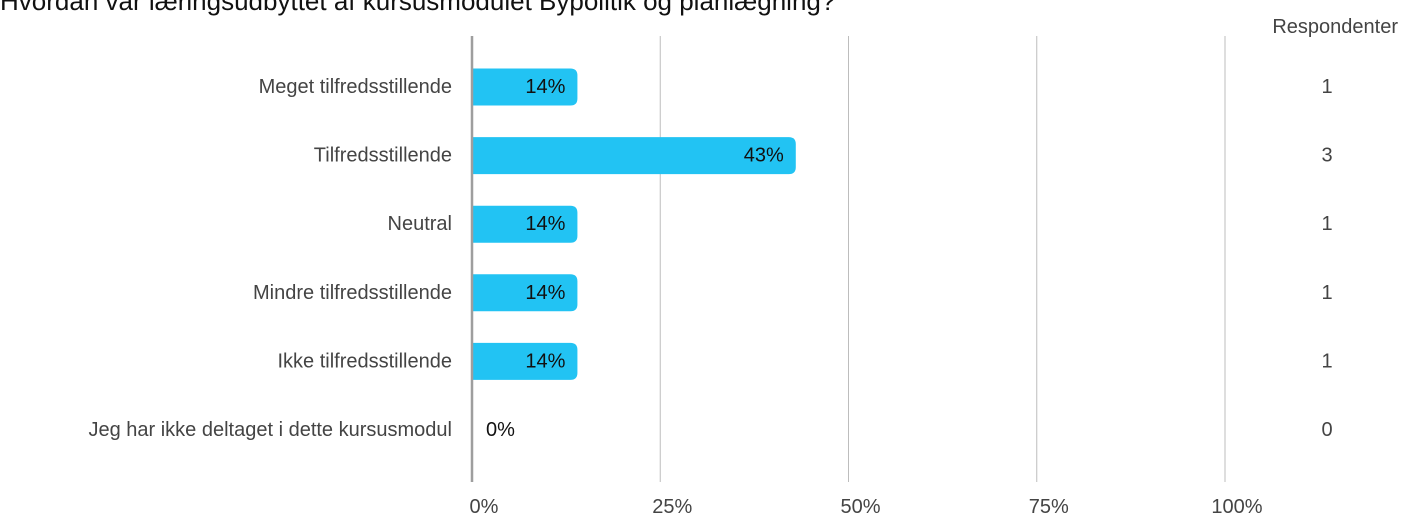 Image resolution: width=1402 pixels, height=516 pixels. What do you see at coordinates (420, 224) in the screenshot?
I see `category-label-2: Neutral` at bounding box center [420, 224].